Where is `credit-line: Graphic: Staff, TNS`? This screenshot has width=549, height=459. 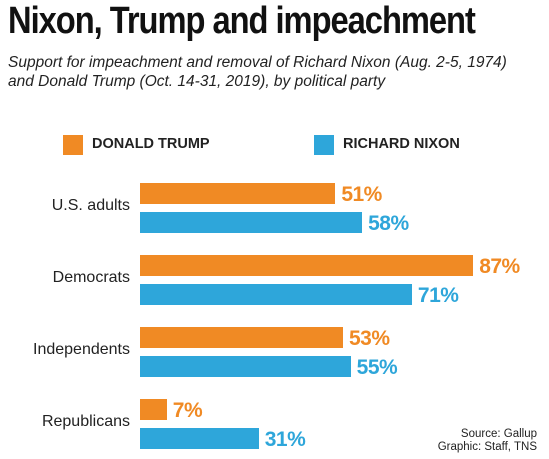 credit-line: Graphic: Staff, TNS is located at coordinates (487, 447).